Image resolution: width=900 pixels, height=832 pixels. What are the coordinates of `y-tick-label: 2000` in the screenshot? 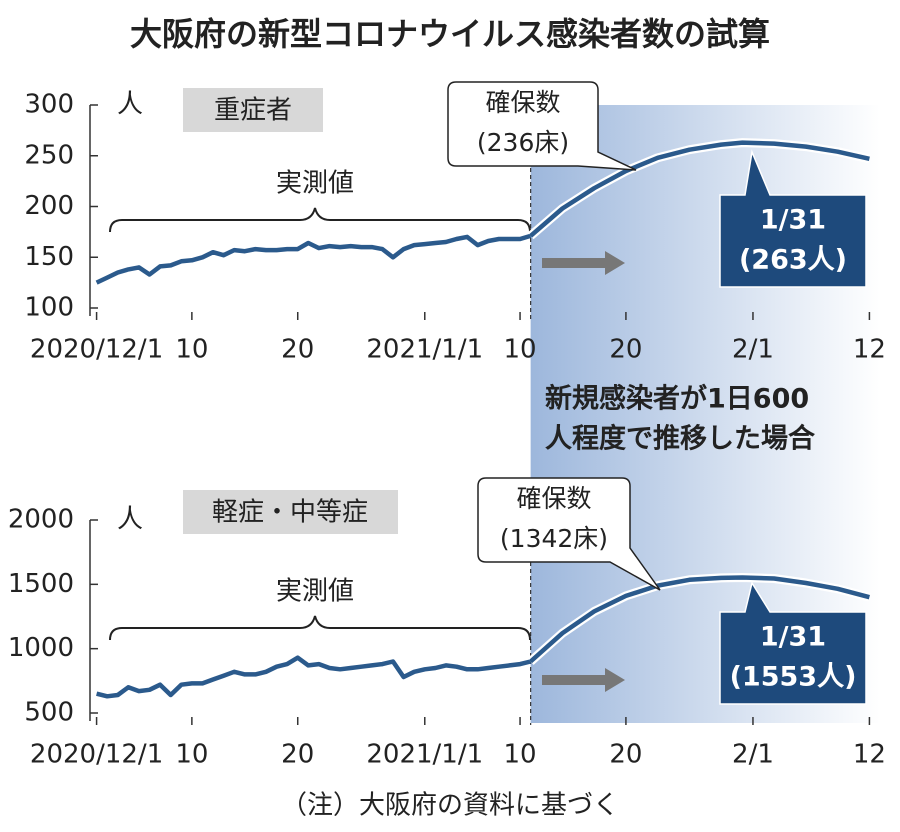 It's located at (41, 520).